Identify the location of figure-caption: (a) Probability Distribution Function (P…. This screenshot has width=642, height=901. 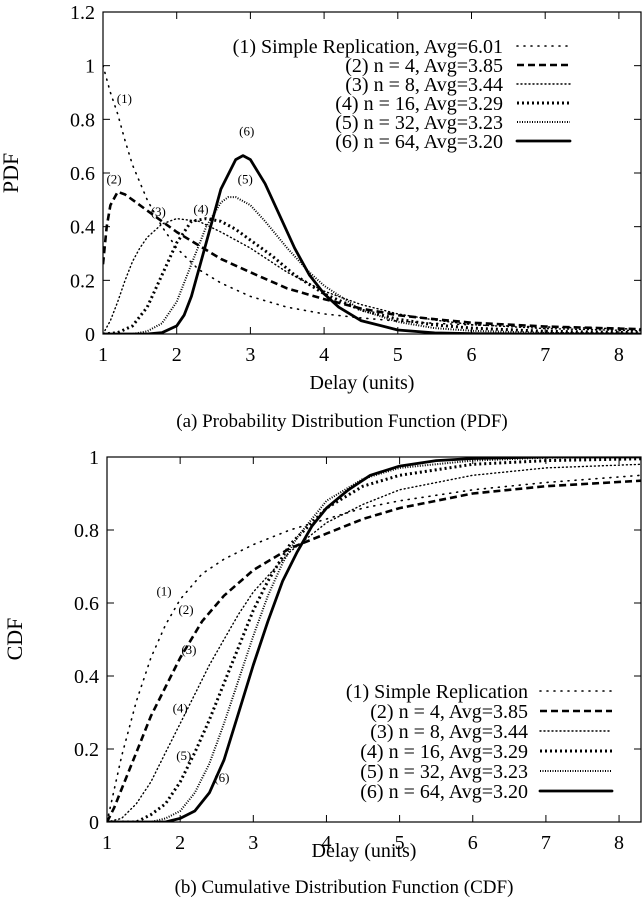
(341, 421).